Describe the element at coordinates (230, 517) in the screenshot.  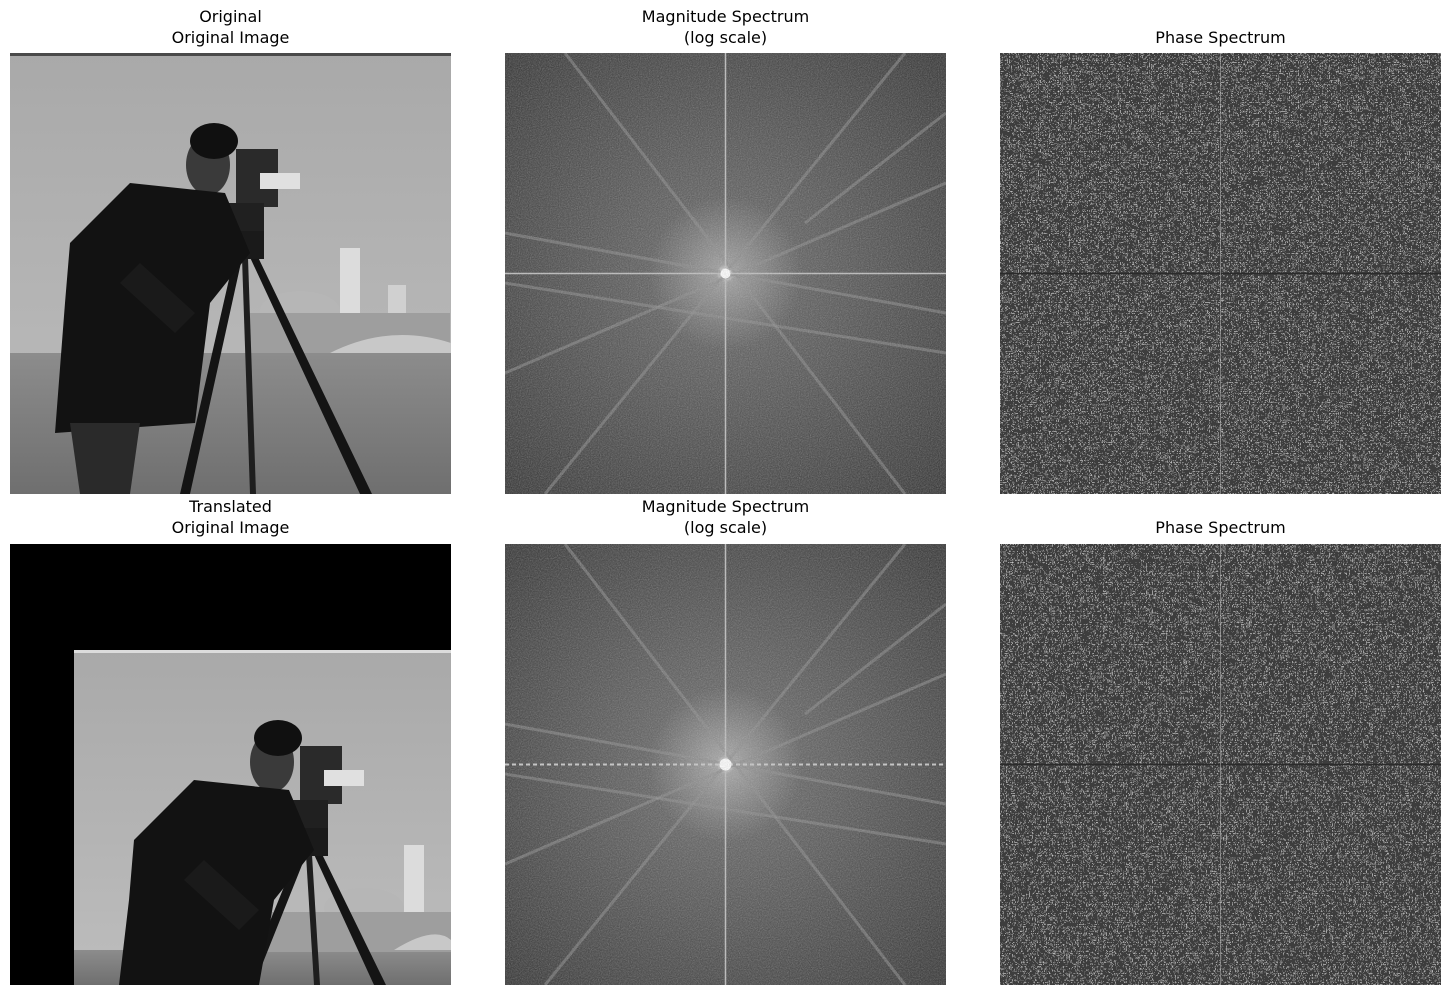
I see `translated-image-title: Translated Original Image` at that location.